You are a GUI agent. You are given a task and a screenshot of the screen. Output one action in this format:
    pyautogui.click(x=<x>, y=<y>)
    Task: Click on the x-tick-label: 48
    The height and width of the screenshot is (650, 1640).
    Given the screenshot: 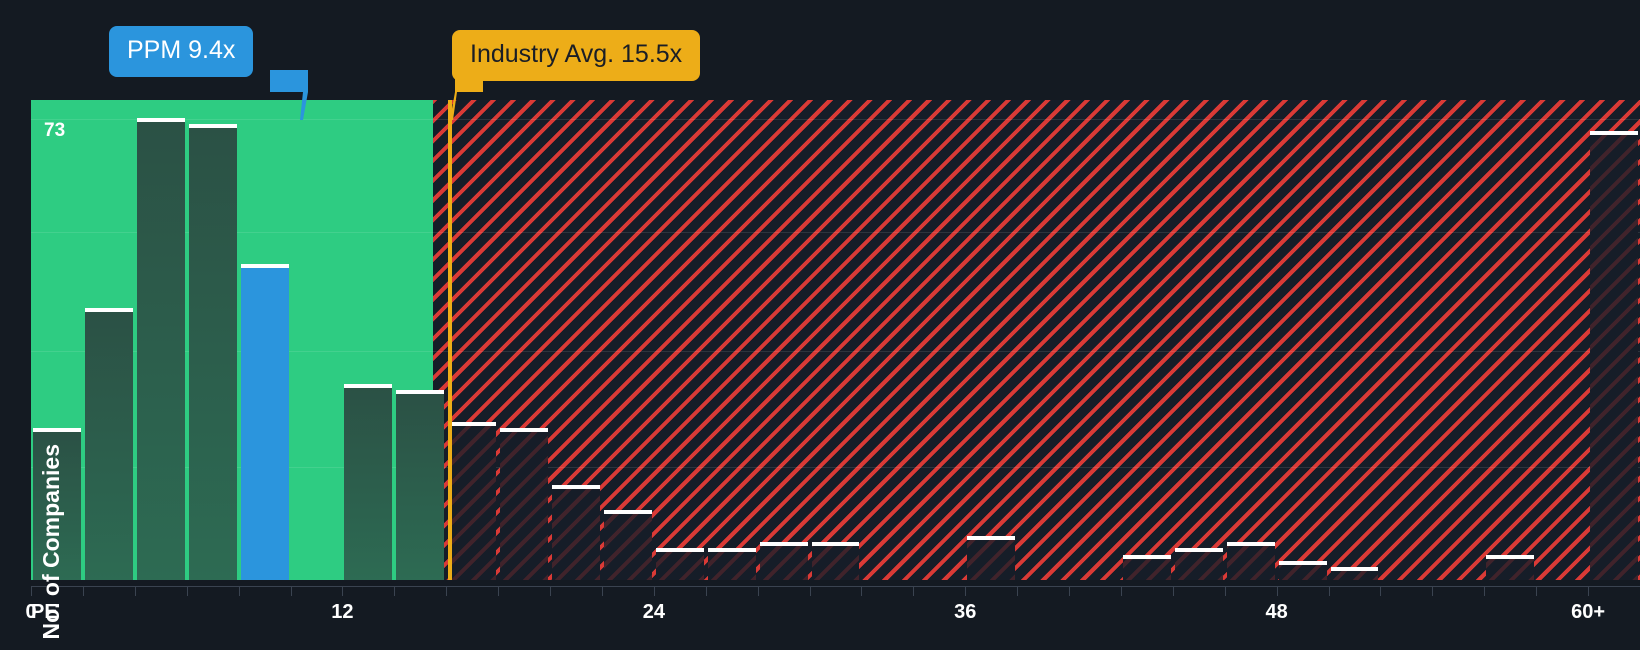 What is the action you would take?
    pyautogui.click(x=1276, y=612)
    